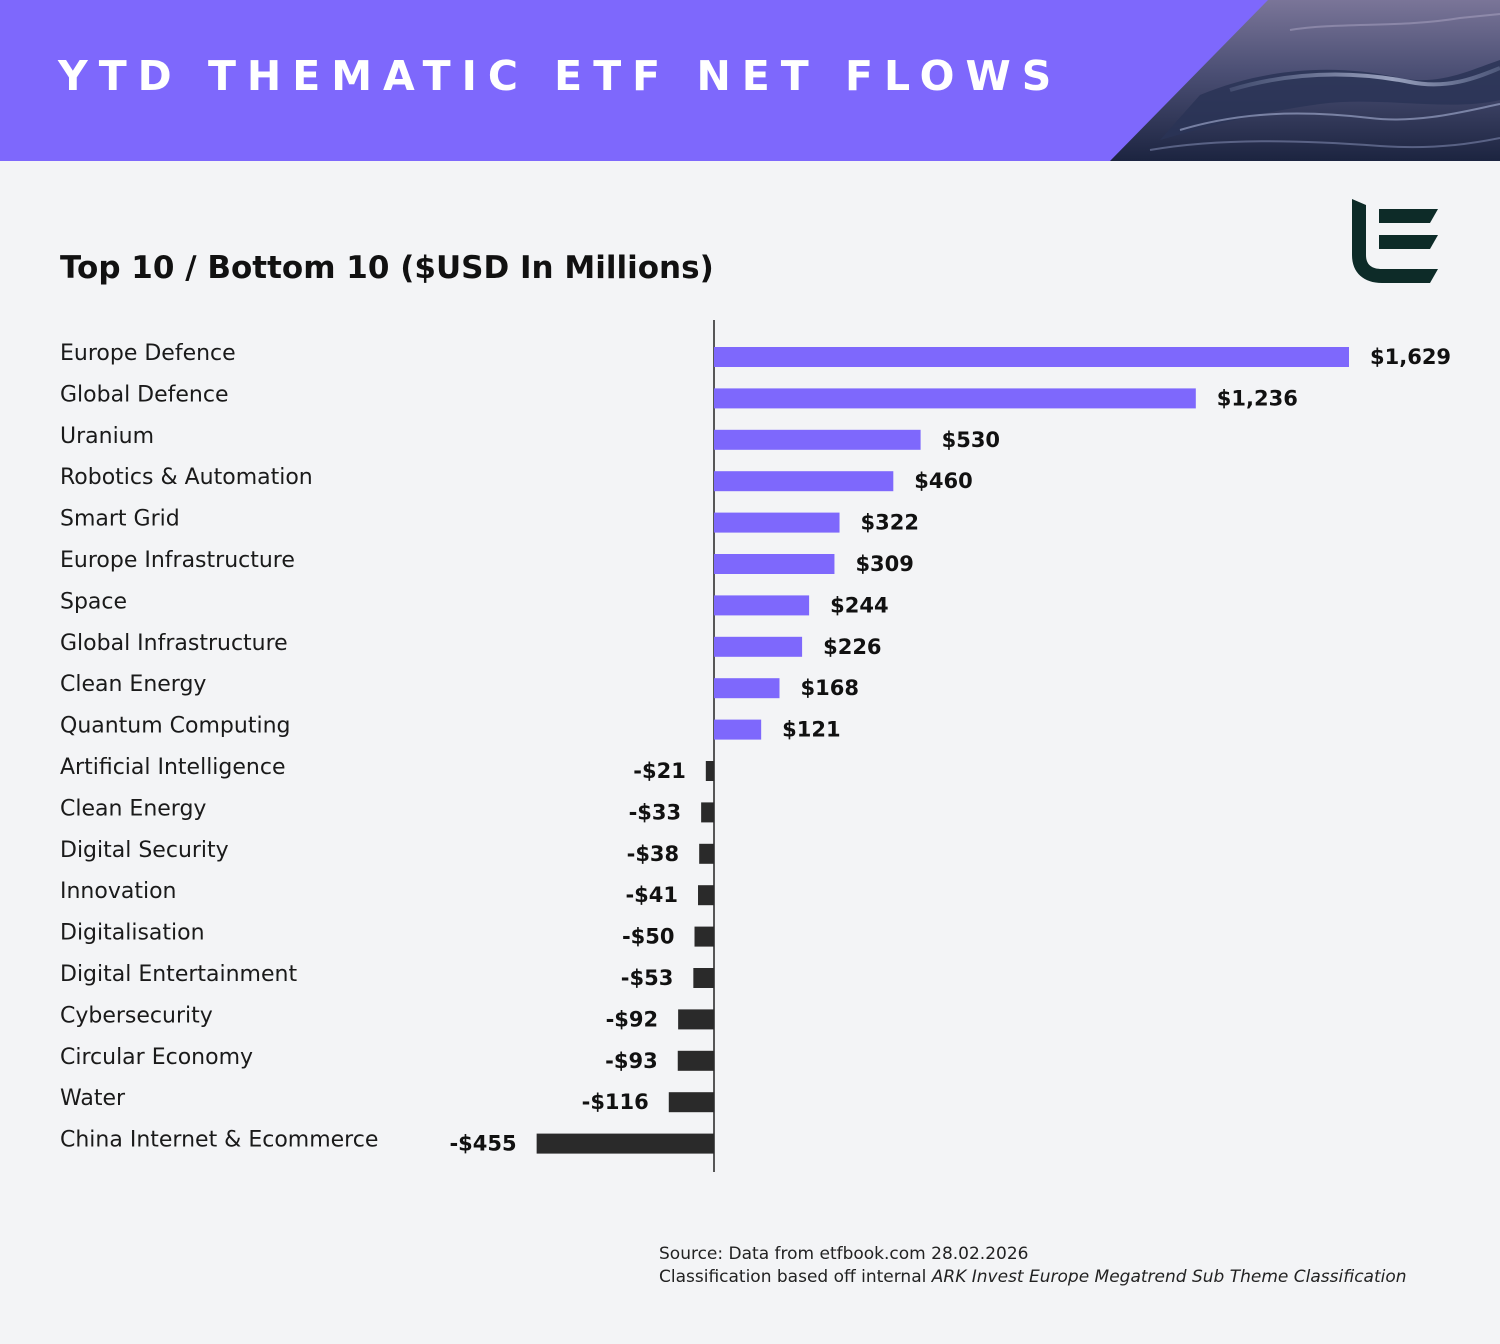 The height and width of the screenshot is (1344, 1500). Describe the element at coordinates (144, 394) in the screenshot. I see `category-label-global-defence: Global Defence` at that location.